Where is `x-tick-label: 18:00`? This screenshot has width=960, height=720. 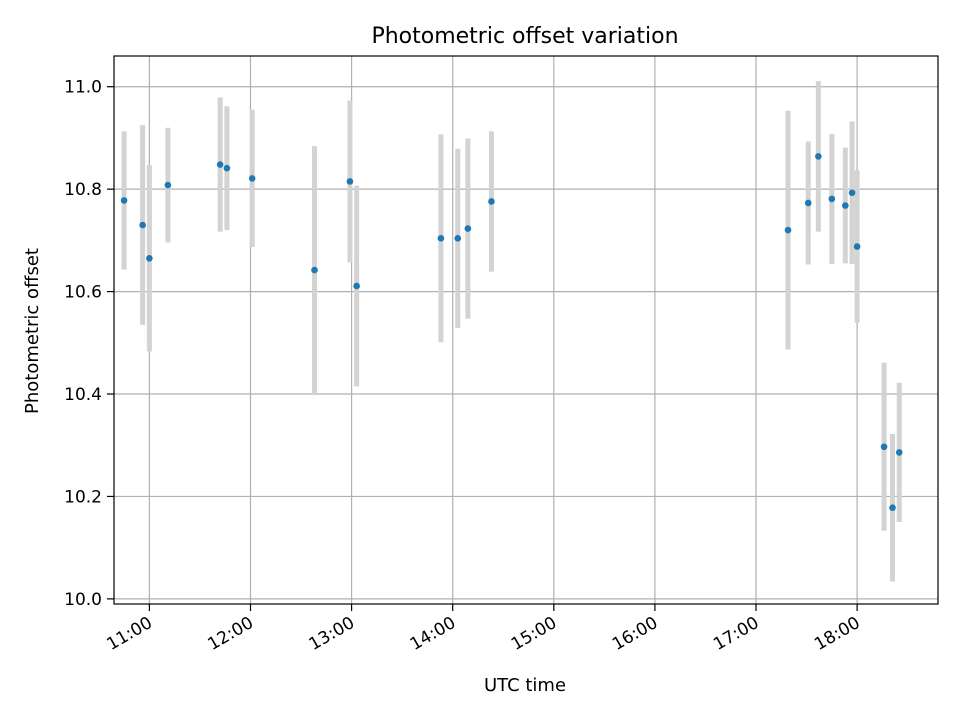 x-tick-label: 18:00 is located at coordinates (837, 634).